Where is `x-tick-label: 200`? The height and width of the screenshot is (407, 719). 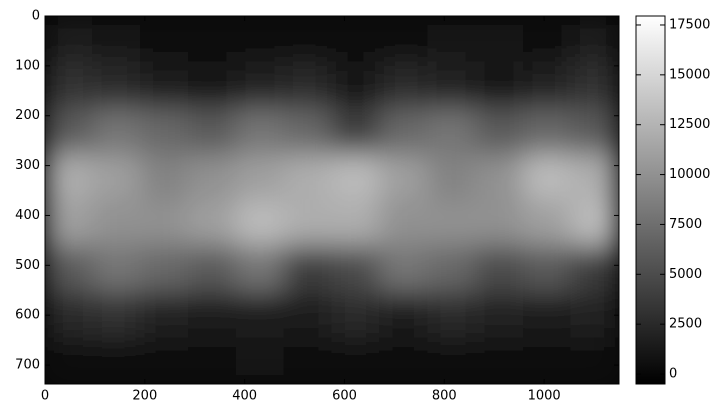
x-tick-label: 200 is located at coordinates (144, 396).